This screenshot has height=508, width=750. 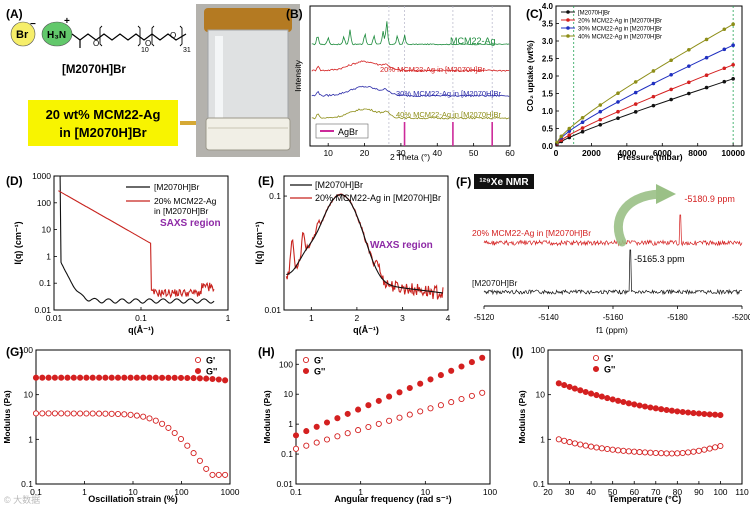 What do you see at coordinates (318, 361) in the screenshot?
I see `freq-legend-label-0: G'` at bounding box center [318, 361].